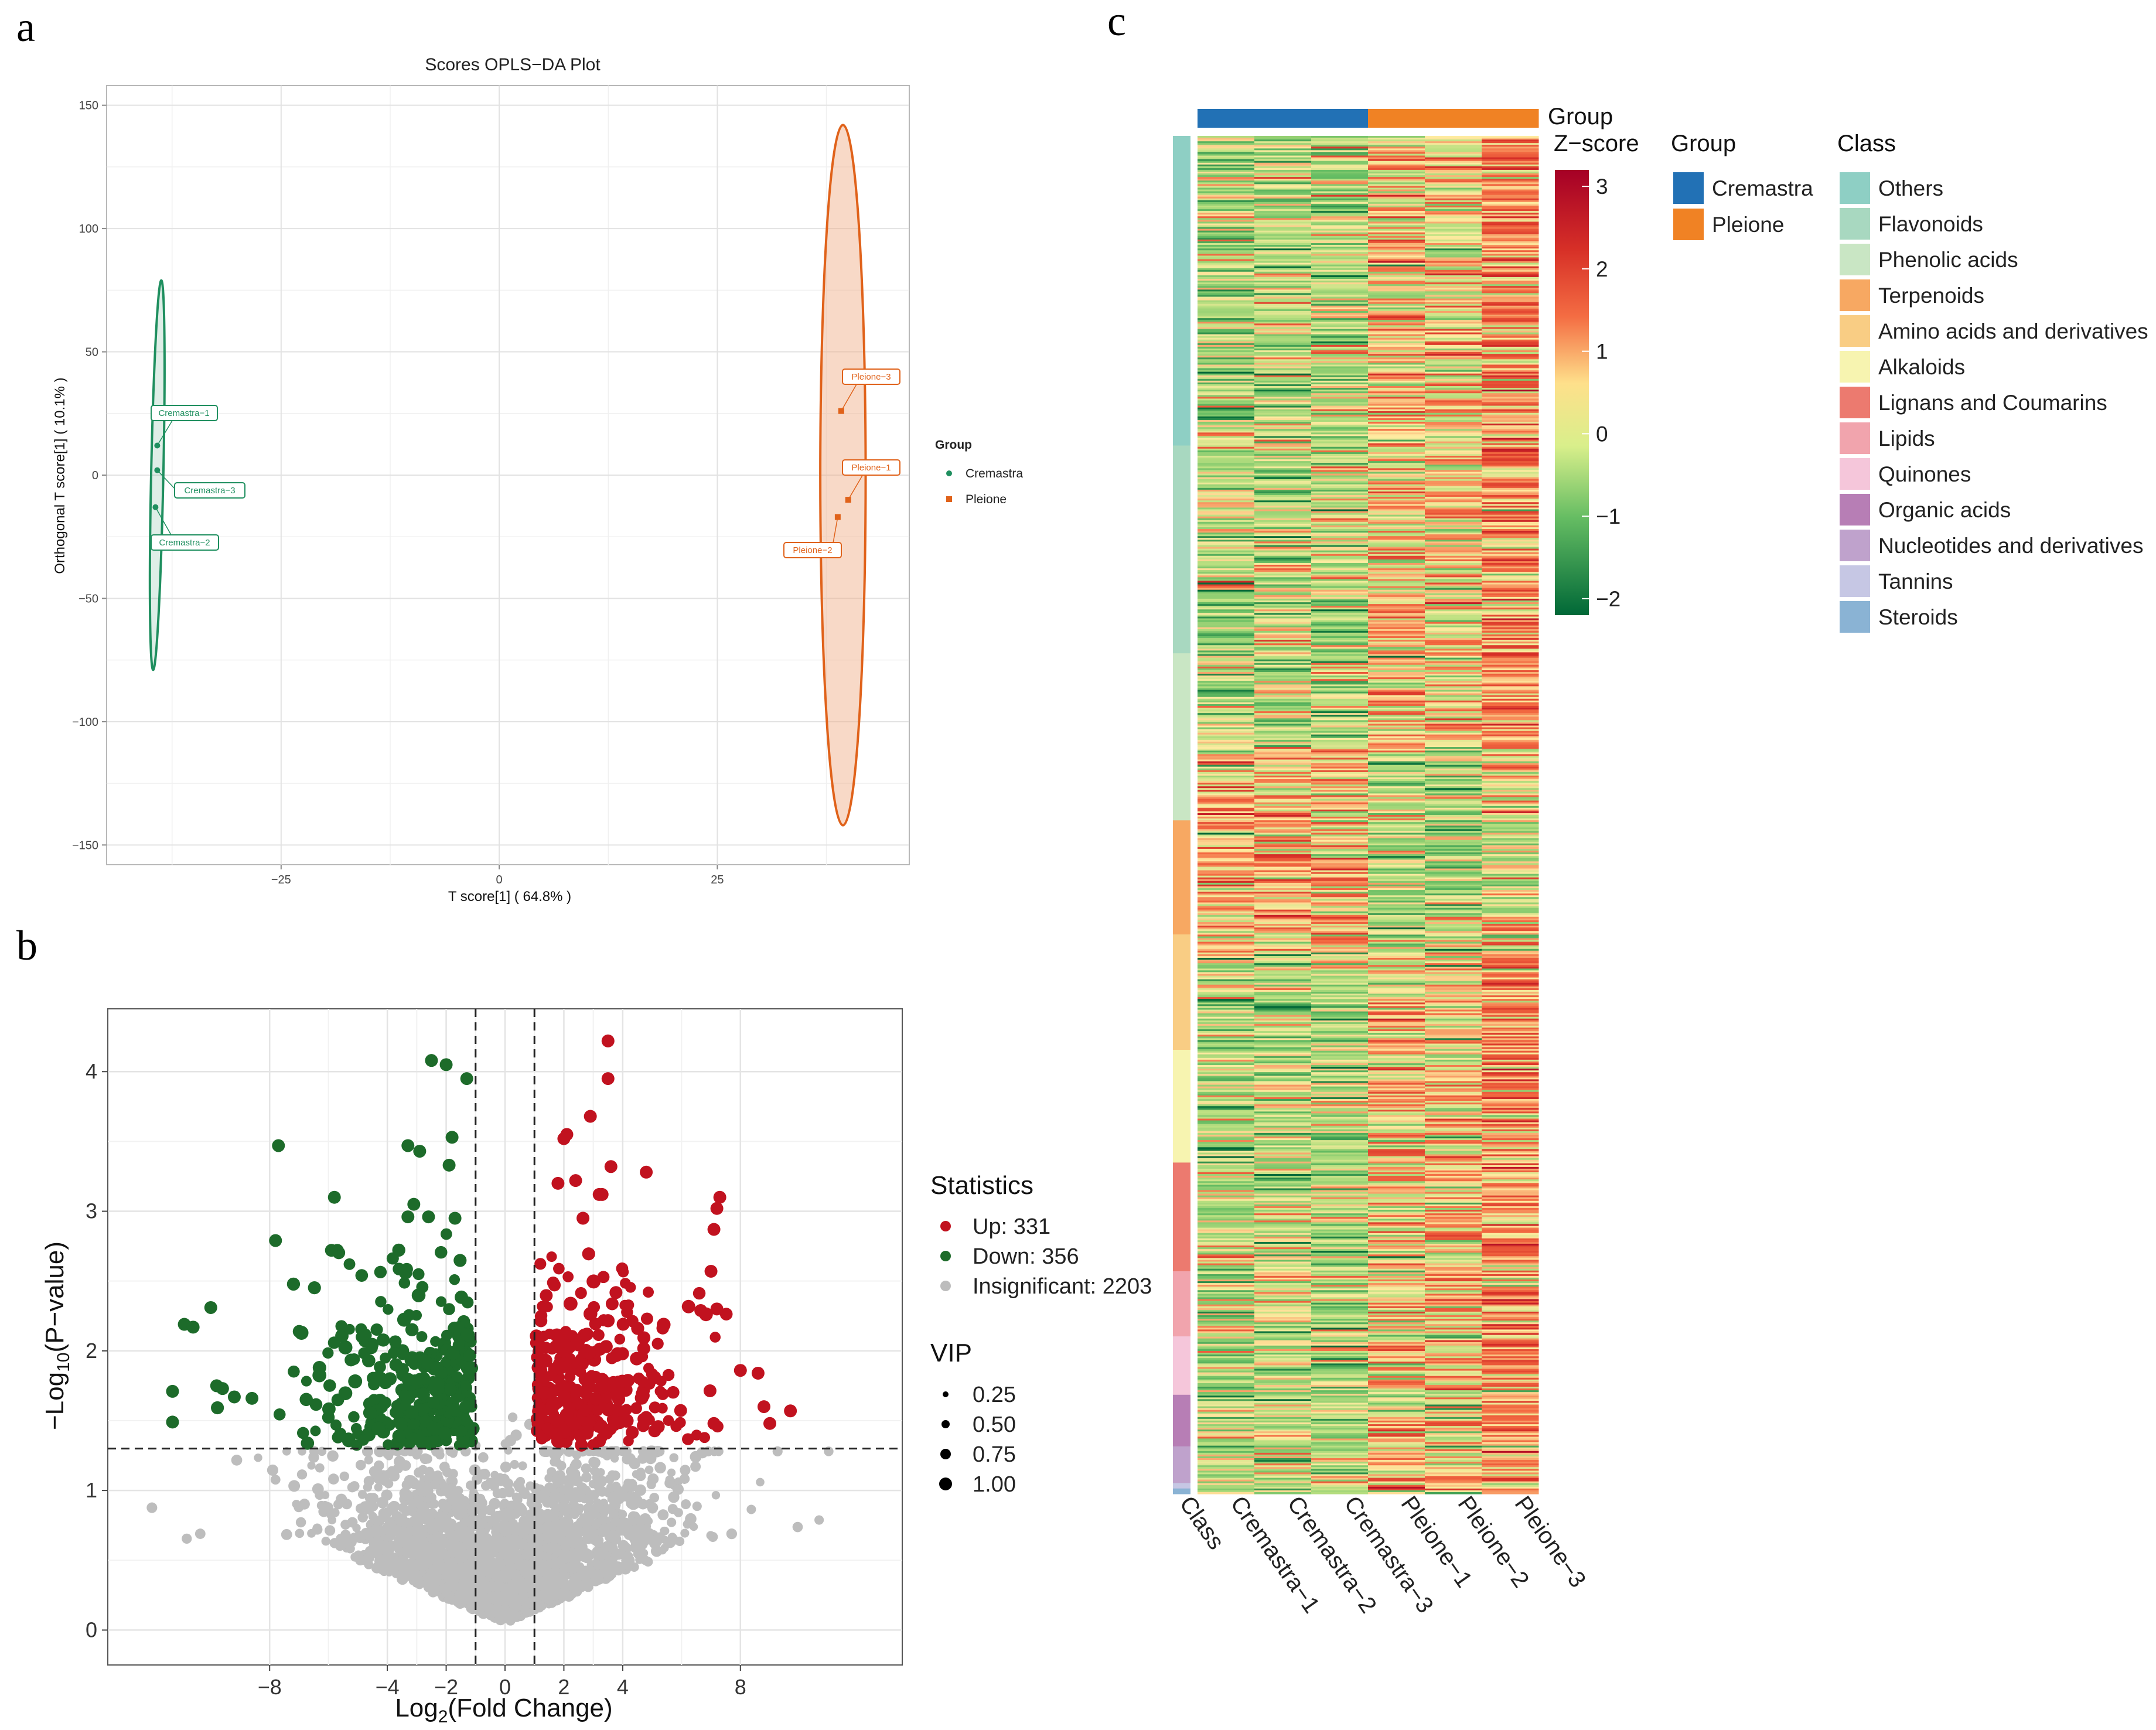  What do you see at coordinates (184, 413) in the screenshot?
I see `sample-label-cremastra-1: Cremastra−1` at bounding box center [184, 413].